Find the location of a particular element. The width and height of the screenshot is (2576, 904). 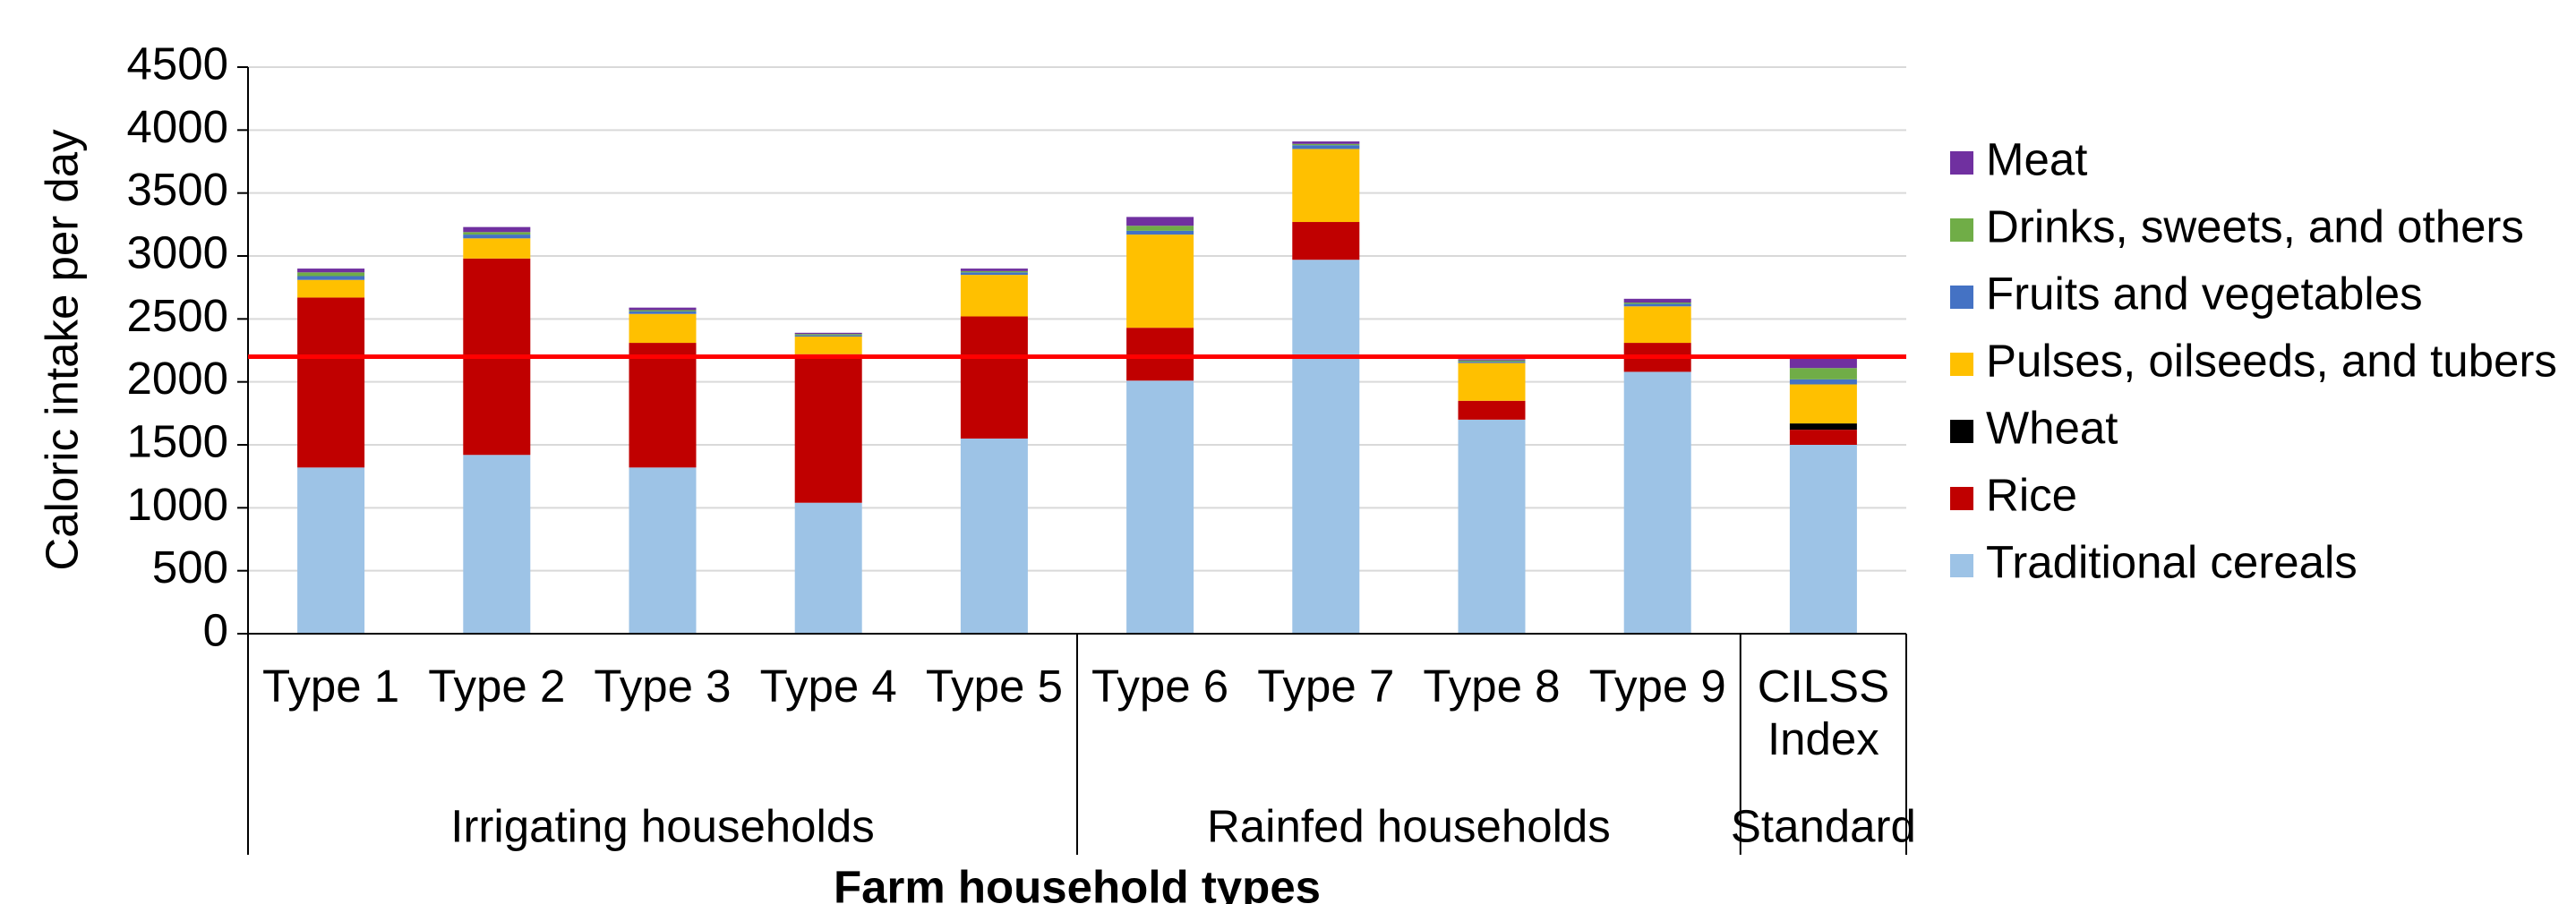

x-tick-label-box: Type 2 is located at coordinates (497, 686).